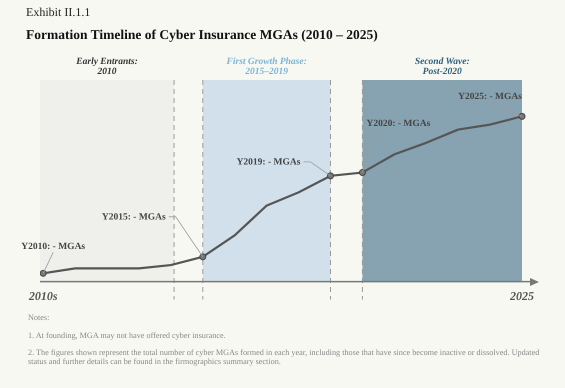 Image resolution: width=565 pixels, height=388 pixels. Describe the element at coordinates (53, 247) in the screenshot. I see `annotation: Y2010: - MGAs` at that location.